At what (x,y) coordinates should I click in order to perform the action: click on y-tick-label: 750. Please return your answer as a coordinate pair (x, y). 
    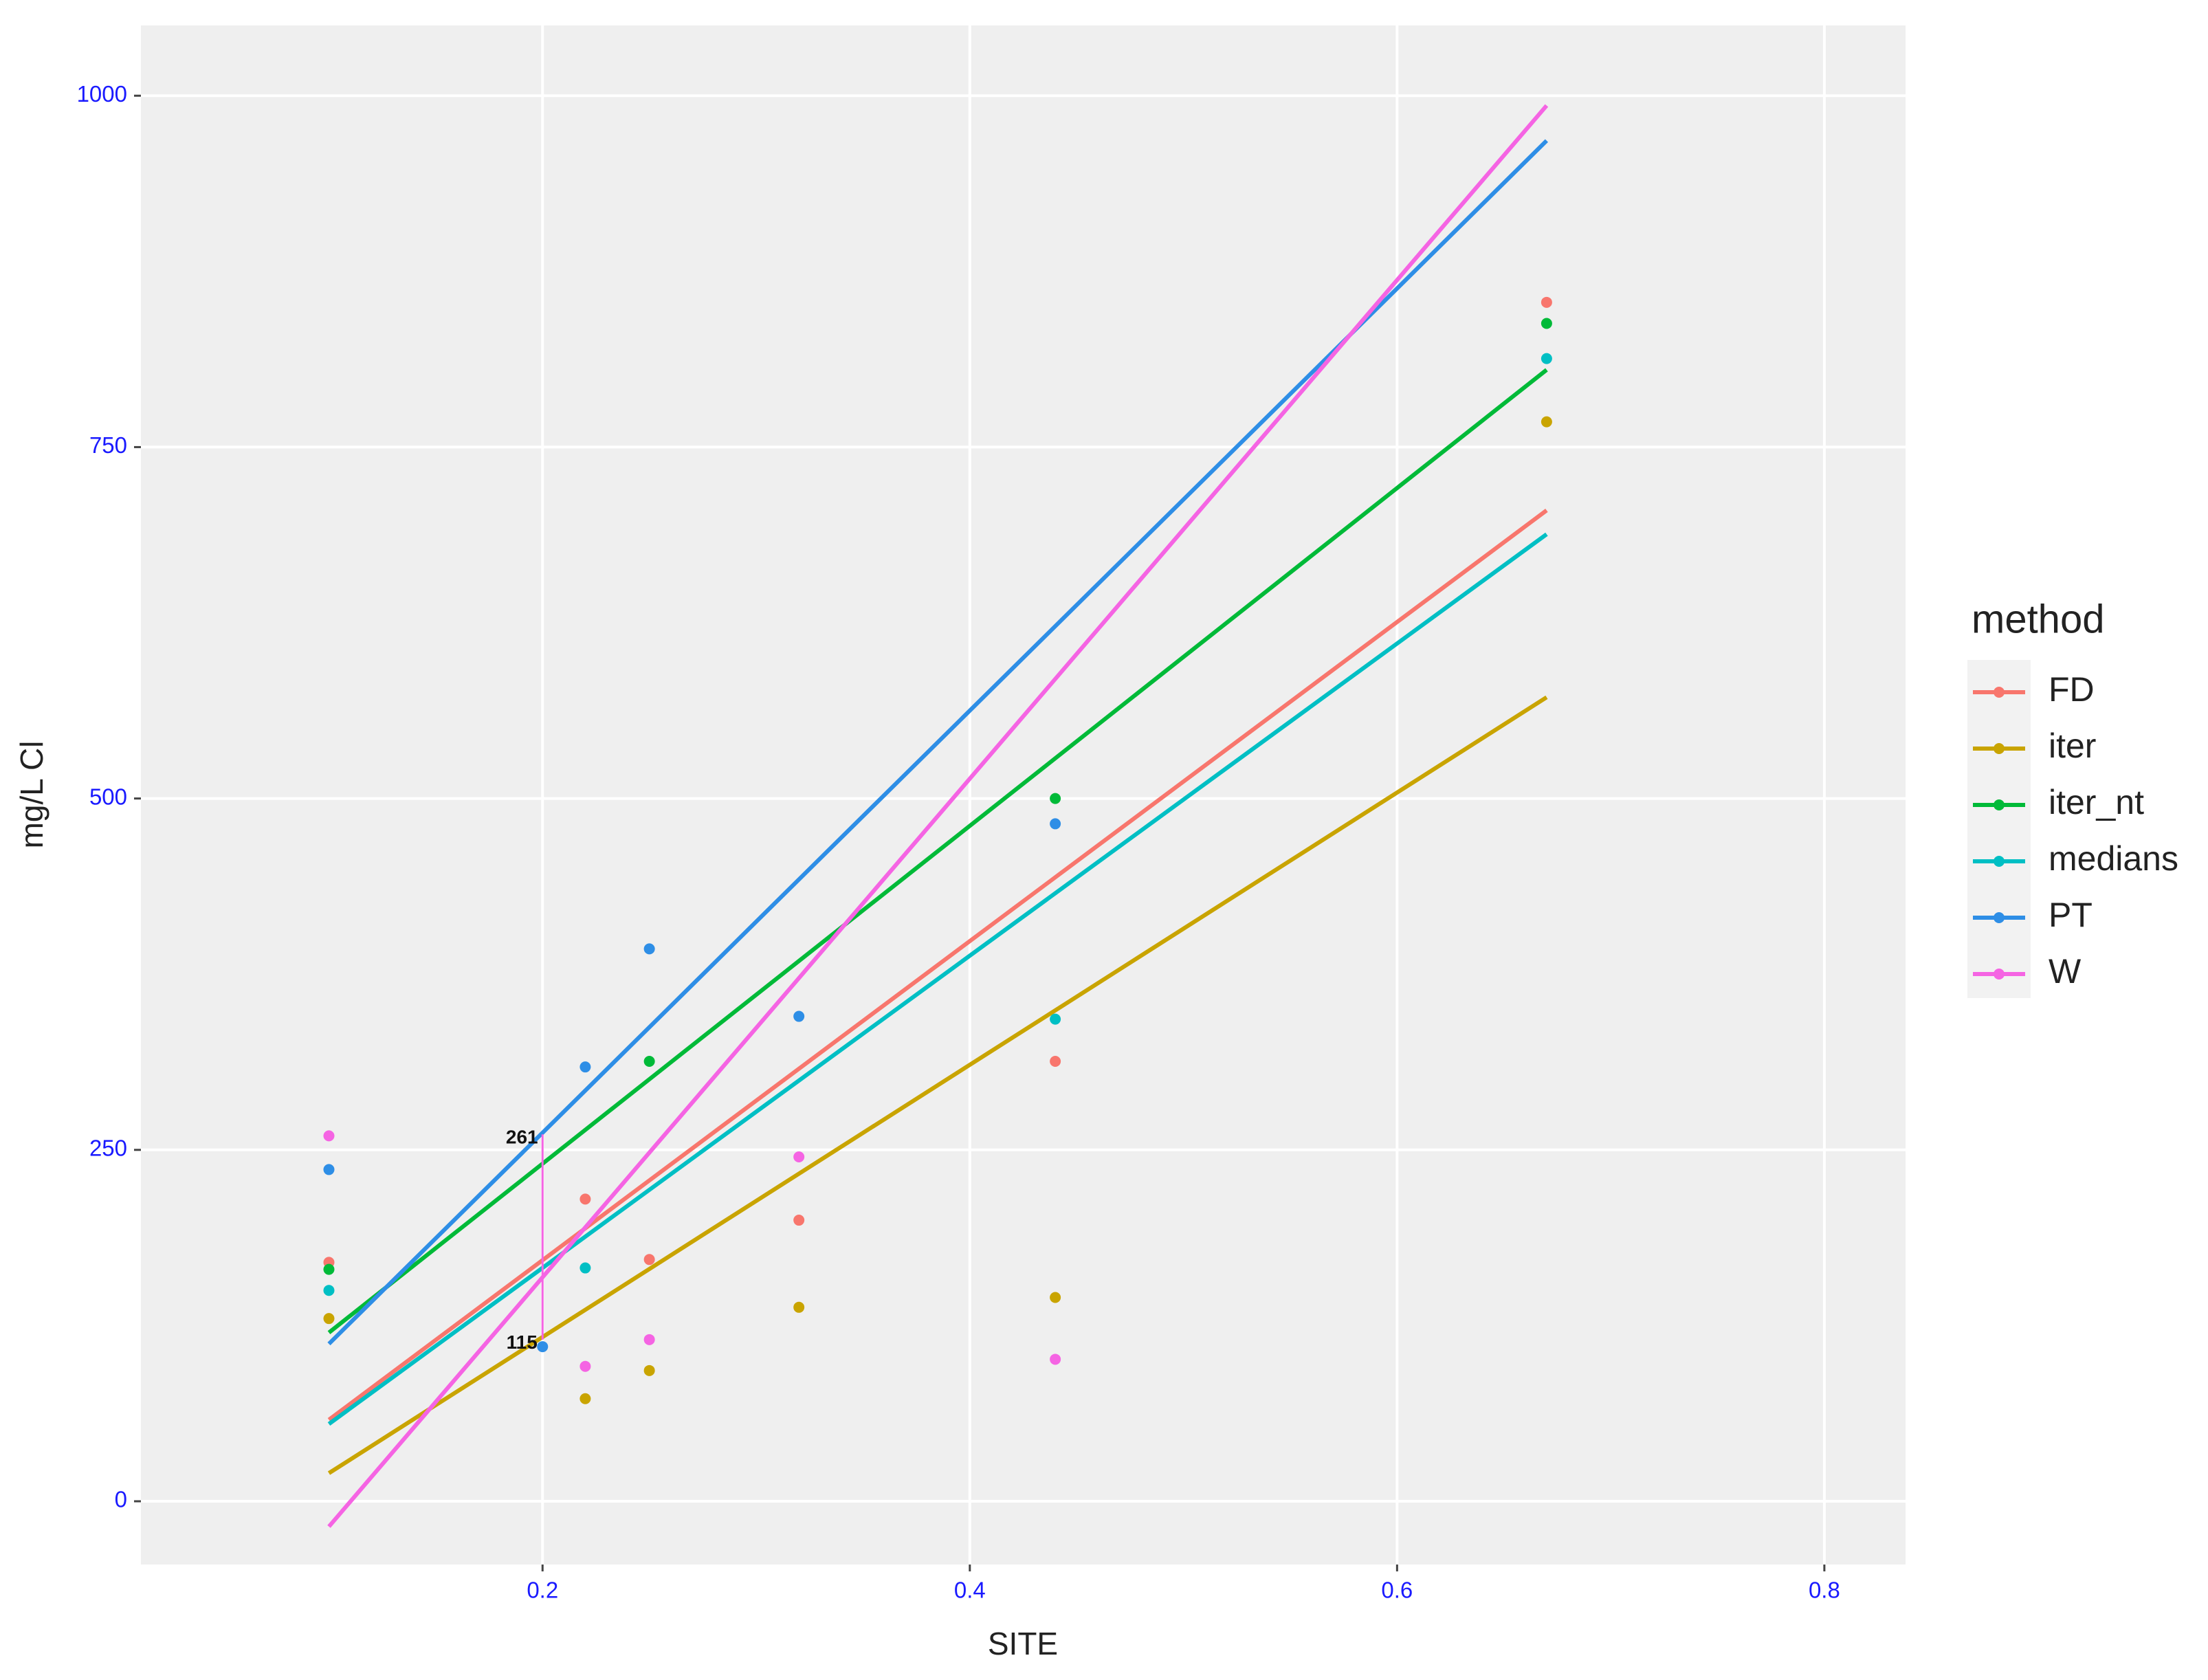
    Looking at the image, I should click on (108, 445).